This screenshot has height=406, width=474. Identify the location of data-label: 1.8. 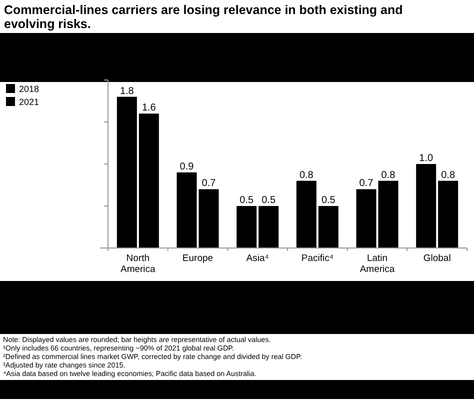
(127, 91).